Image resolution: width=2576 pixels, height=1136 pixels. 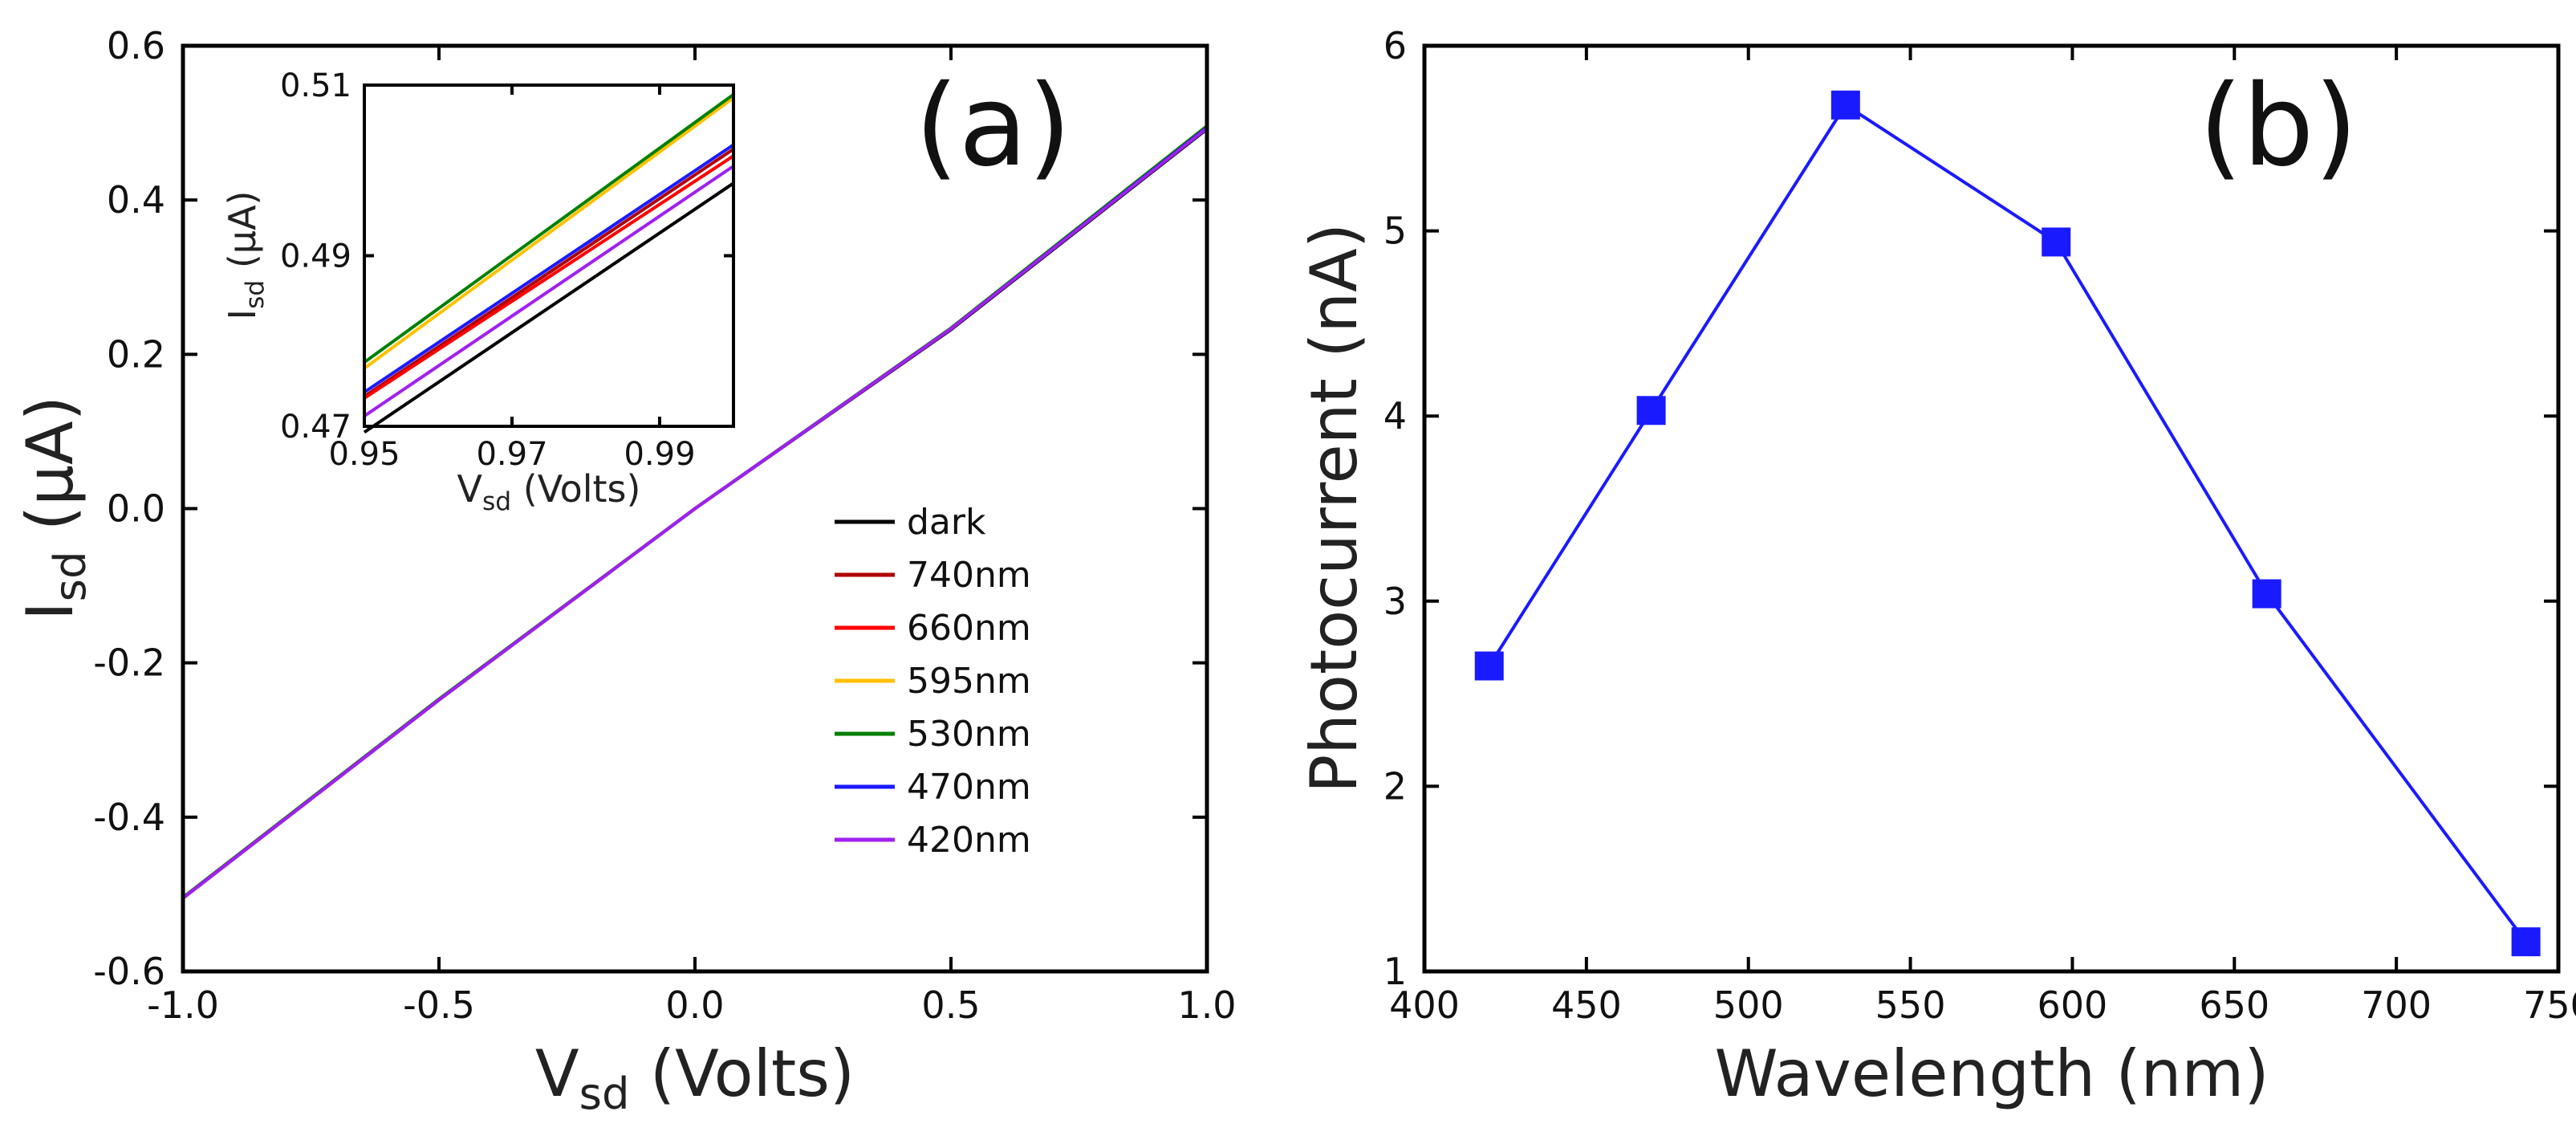 What do you see at coordinates (511, 454) in the screenshot?
I see `x-tick-label: 0.97` at bounding box center [511, 454].